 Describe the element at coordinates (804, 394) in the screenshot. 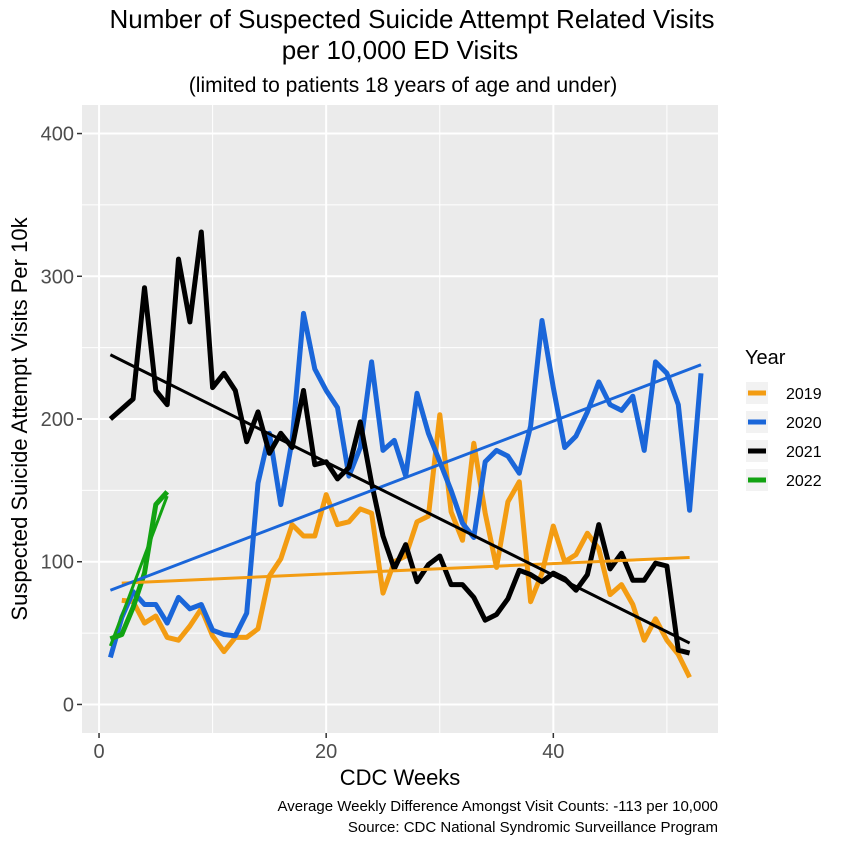

I see `legend-label-2019: 2019` at that location.